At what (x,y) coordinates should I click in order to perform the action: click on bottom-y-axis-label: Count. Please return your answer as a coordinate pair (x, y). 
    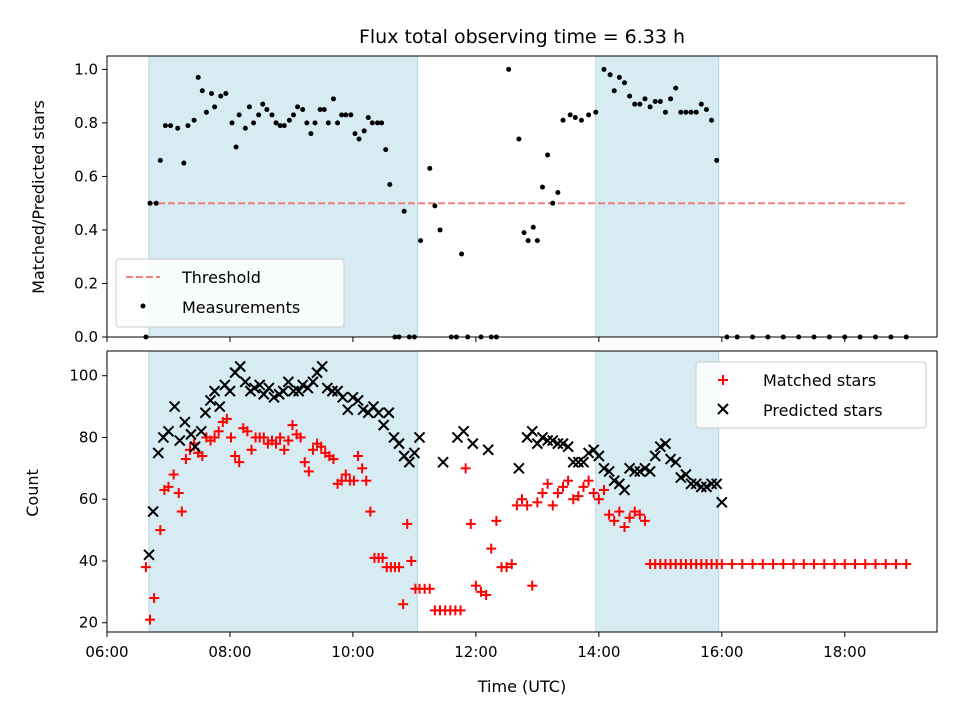
    Looking at the image, I should click on (32, 493).